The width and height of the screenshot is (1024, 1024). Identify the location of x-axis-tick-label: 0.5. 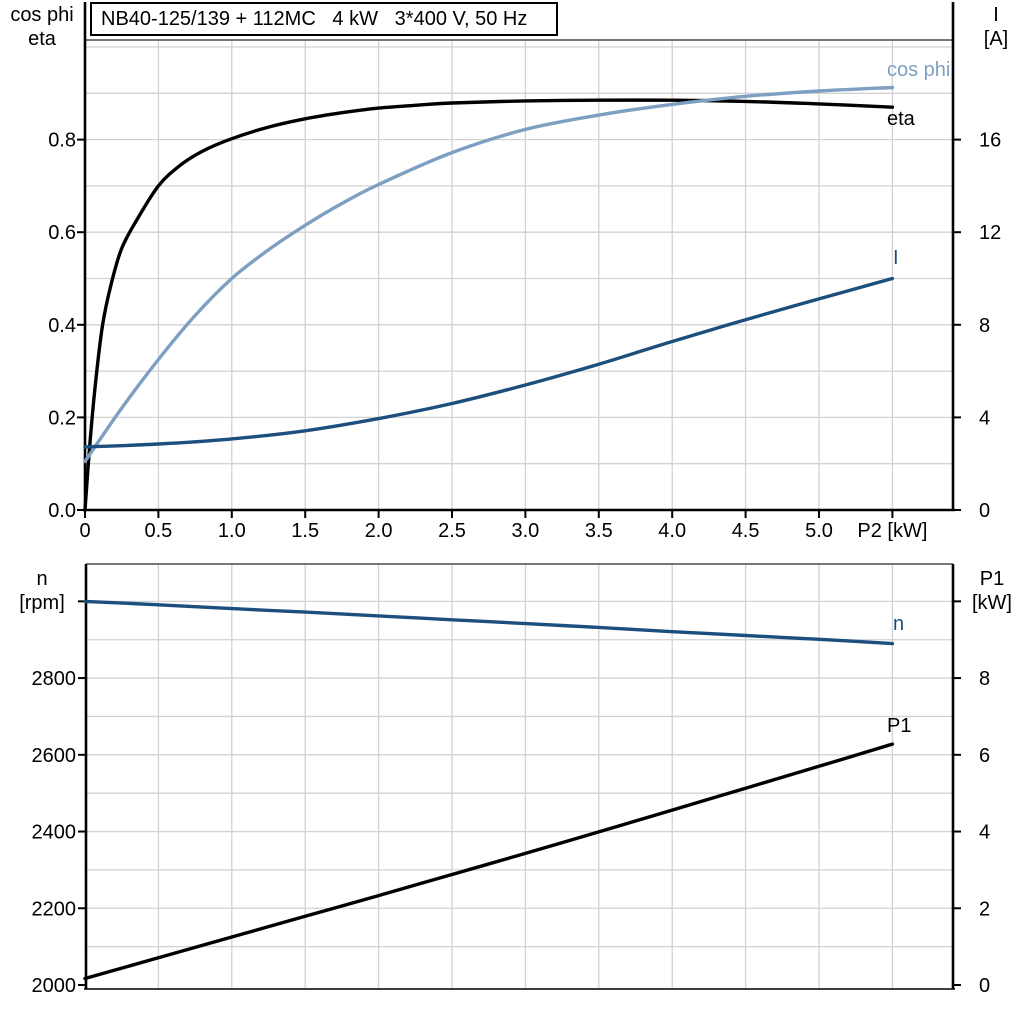
(158, 531).